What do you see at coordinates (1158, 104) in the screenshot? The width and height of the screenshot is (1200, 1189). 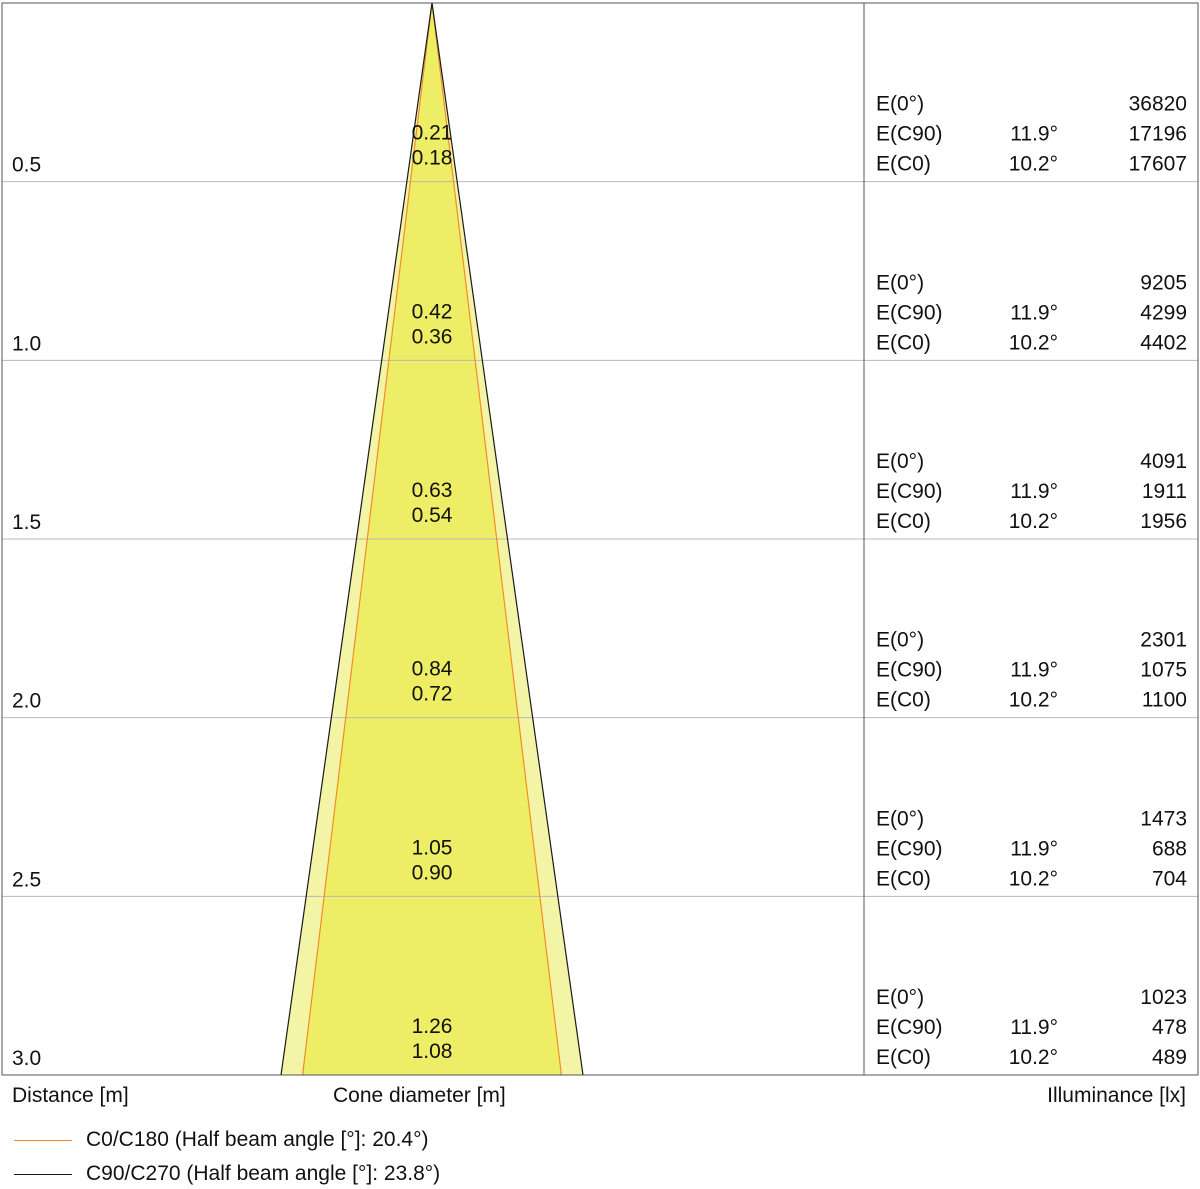 I see `illuminance-e0-value: 36820` at bounding box center [1158, 104].